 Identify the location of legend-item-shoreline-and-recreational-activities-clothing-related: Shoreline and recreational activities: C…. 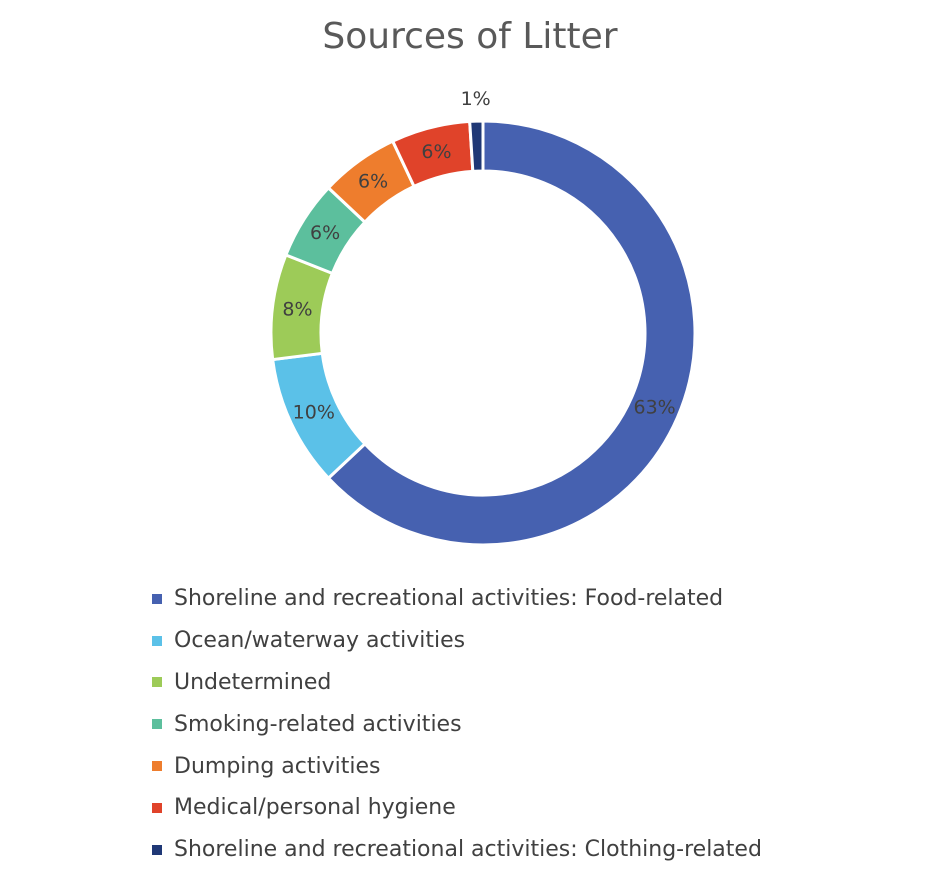
(457, 850).